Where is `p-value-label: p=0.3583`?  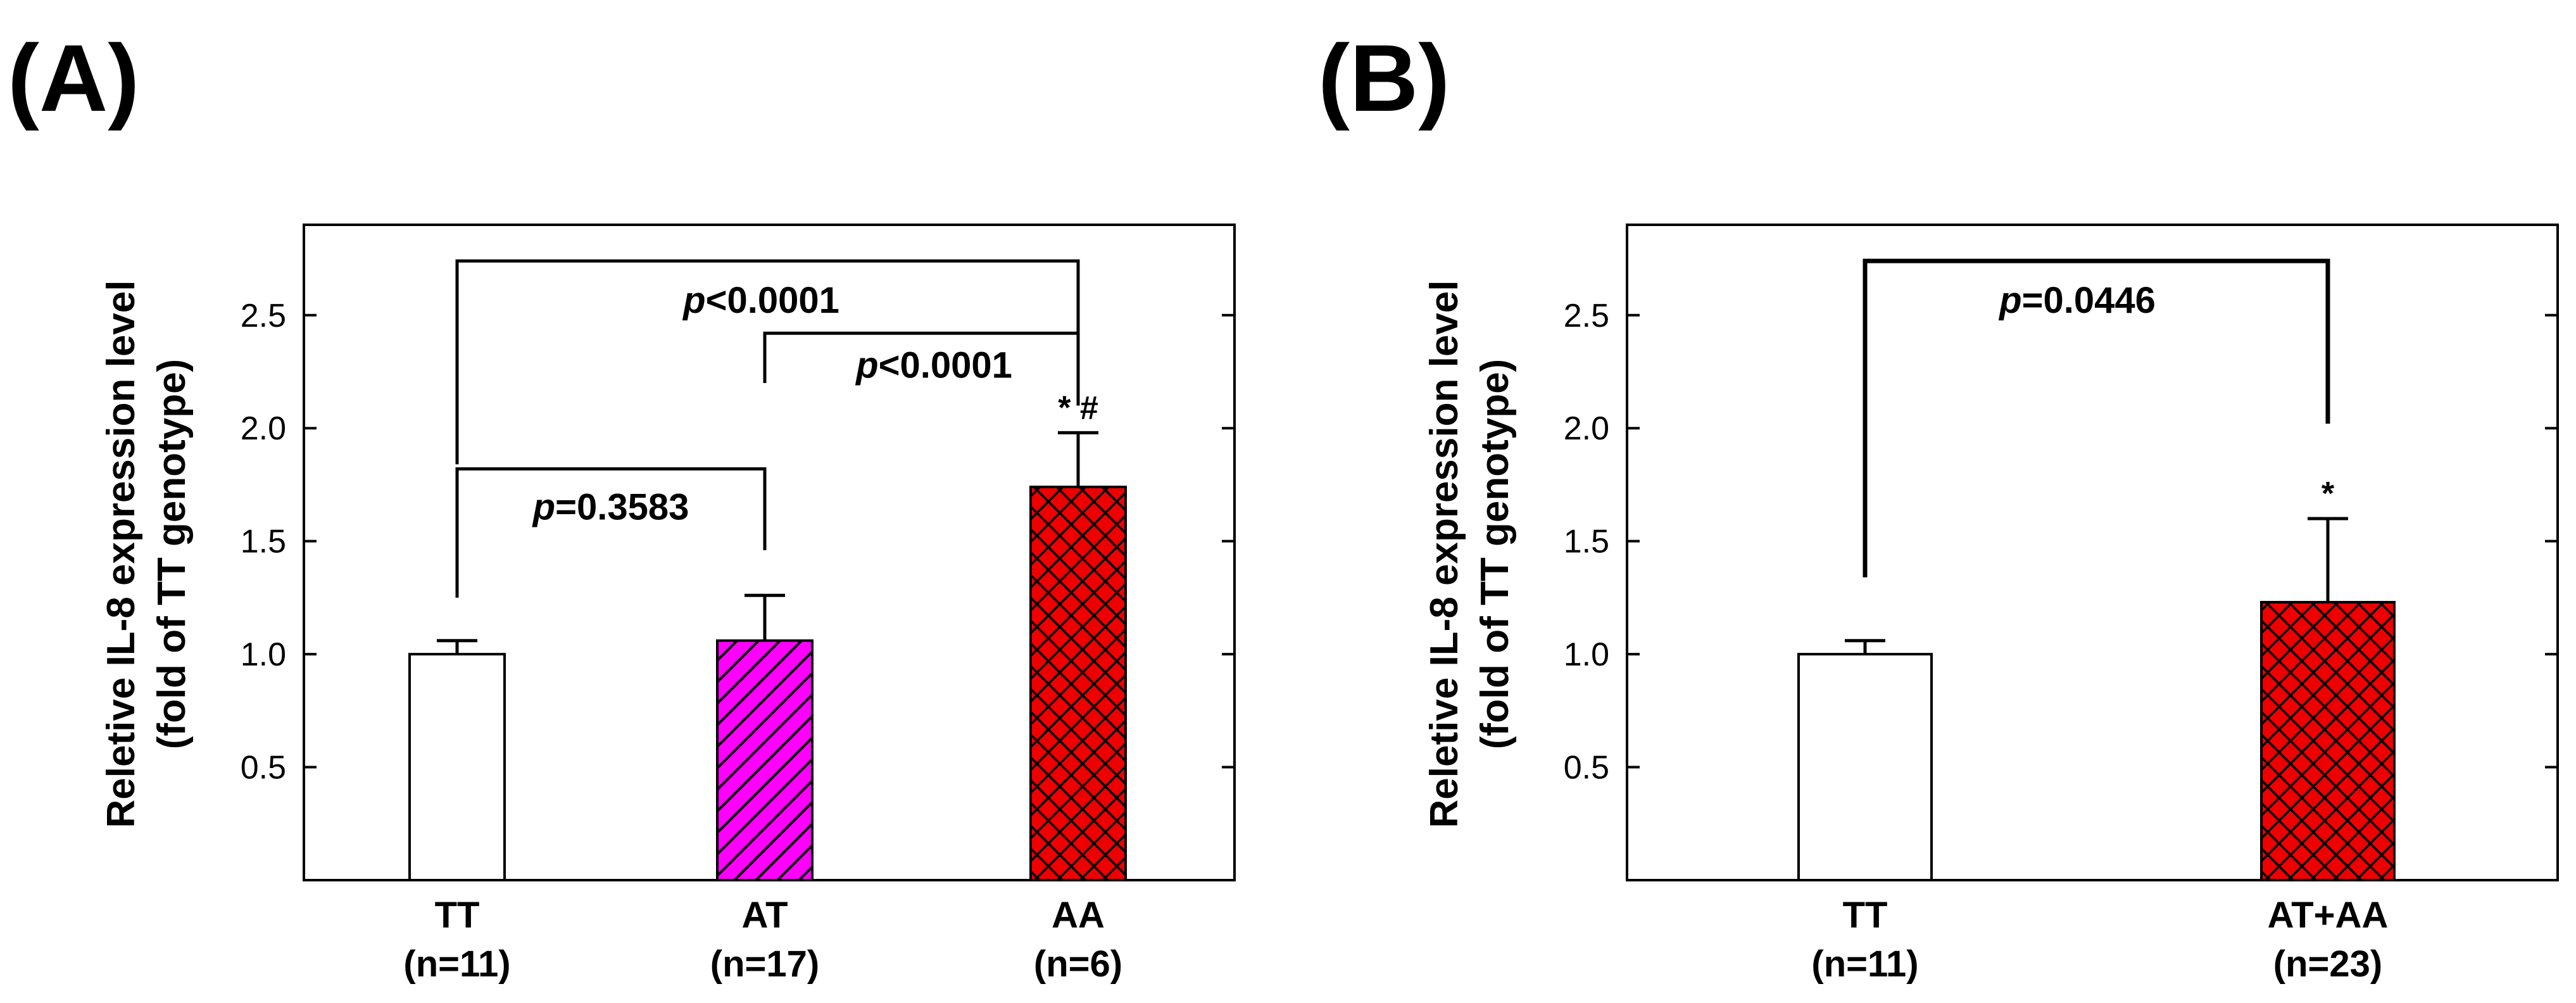 p-value-label: p=0.3583 is located at coordinates (610, 506).